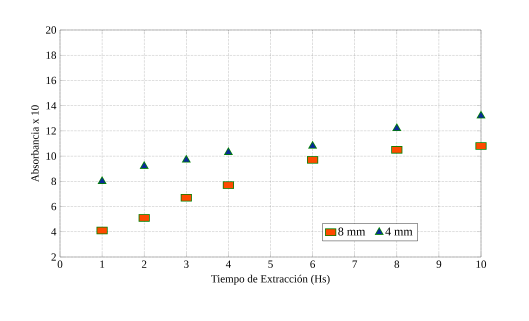 Image resolution: width=529 pixels, height=321 pixels. Describe the element at coordinates (60, 264) in the screenshot. I see `x-tick-label: 0` at that location.